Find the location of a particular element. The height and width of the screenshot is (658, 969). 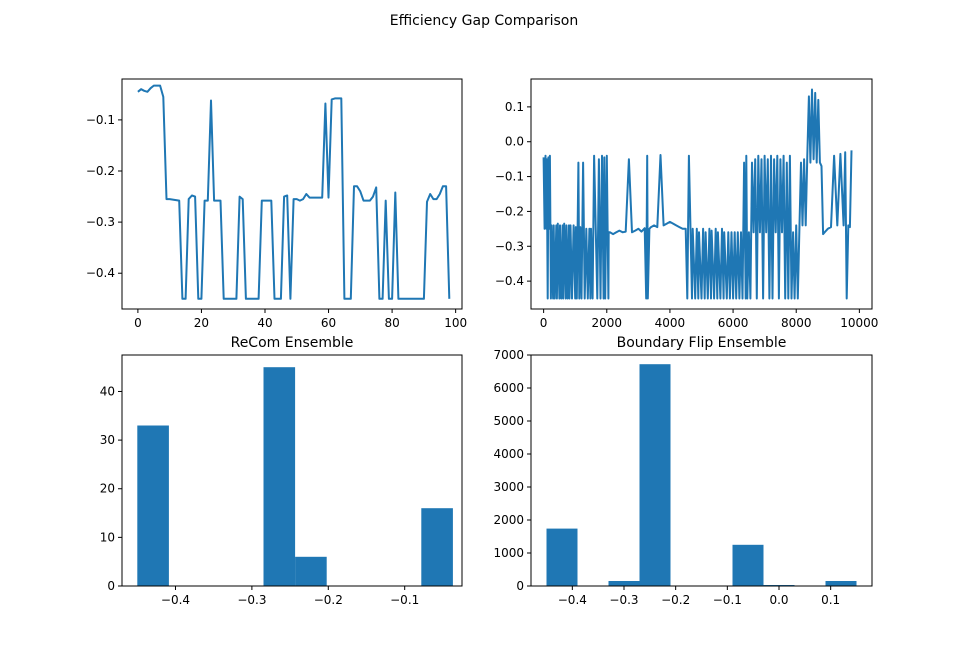

recom-trace-xtick-label: 0 is located at coordinates (138, 323).